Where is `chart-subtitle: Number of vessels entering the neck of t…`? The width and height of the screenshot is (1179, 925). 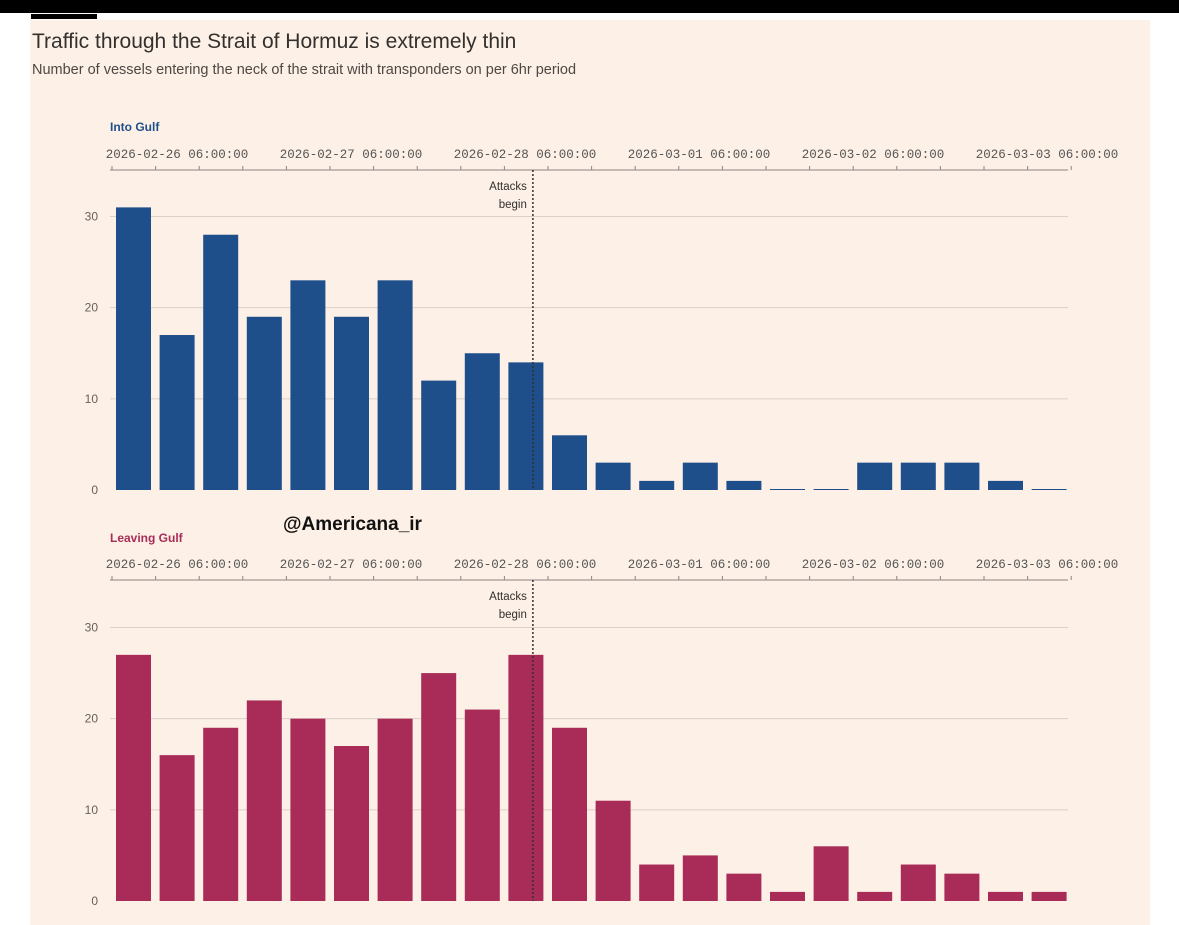
chart-subtitle: Number of vessels entering the neck of t… is located at coordinates (304, 70).